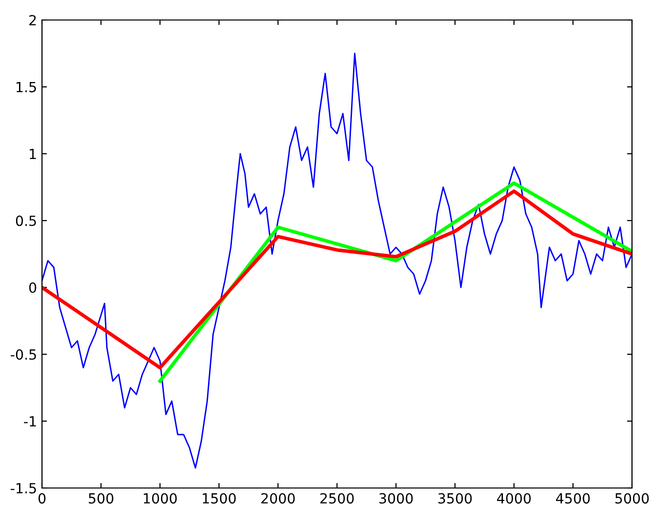 This screenshot has width=656, height=508. What do you see at coordinates (23, 354) in the screenshot?
I see `y-tick-label: -0.5` at bounding box center [23, 354].